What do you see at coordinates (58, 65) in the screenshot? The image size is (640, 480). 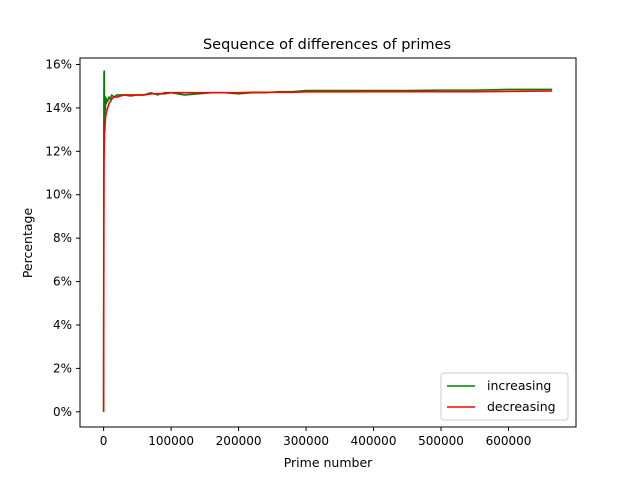 I see `y-tick-label: 16%` at bounding box center [58, 65].